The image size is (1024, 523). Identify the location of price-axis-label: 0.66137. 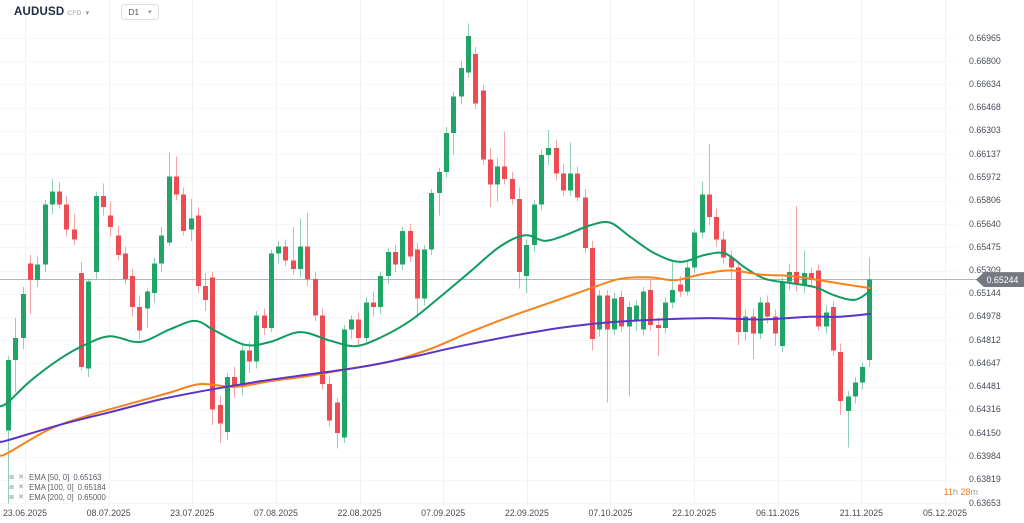
(985, 153).